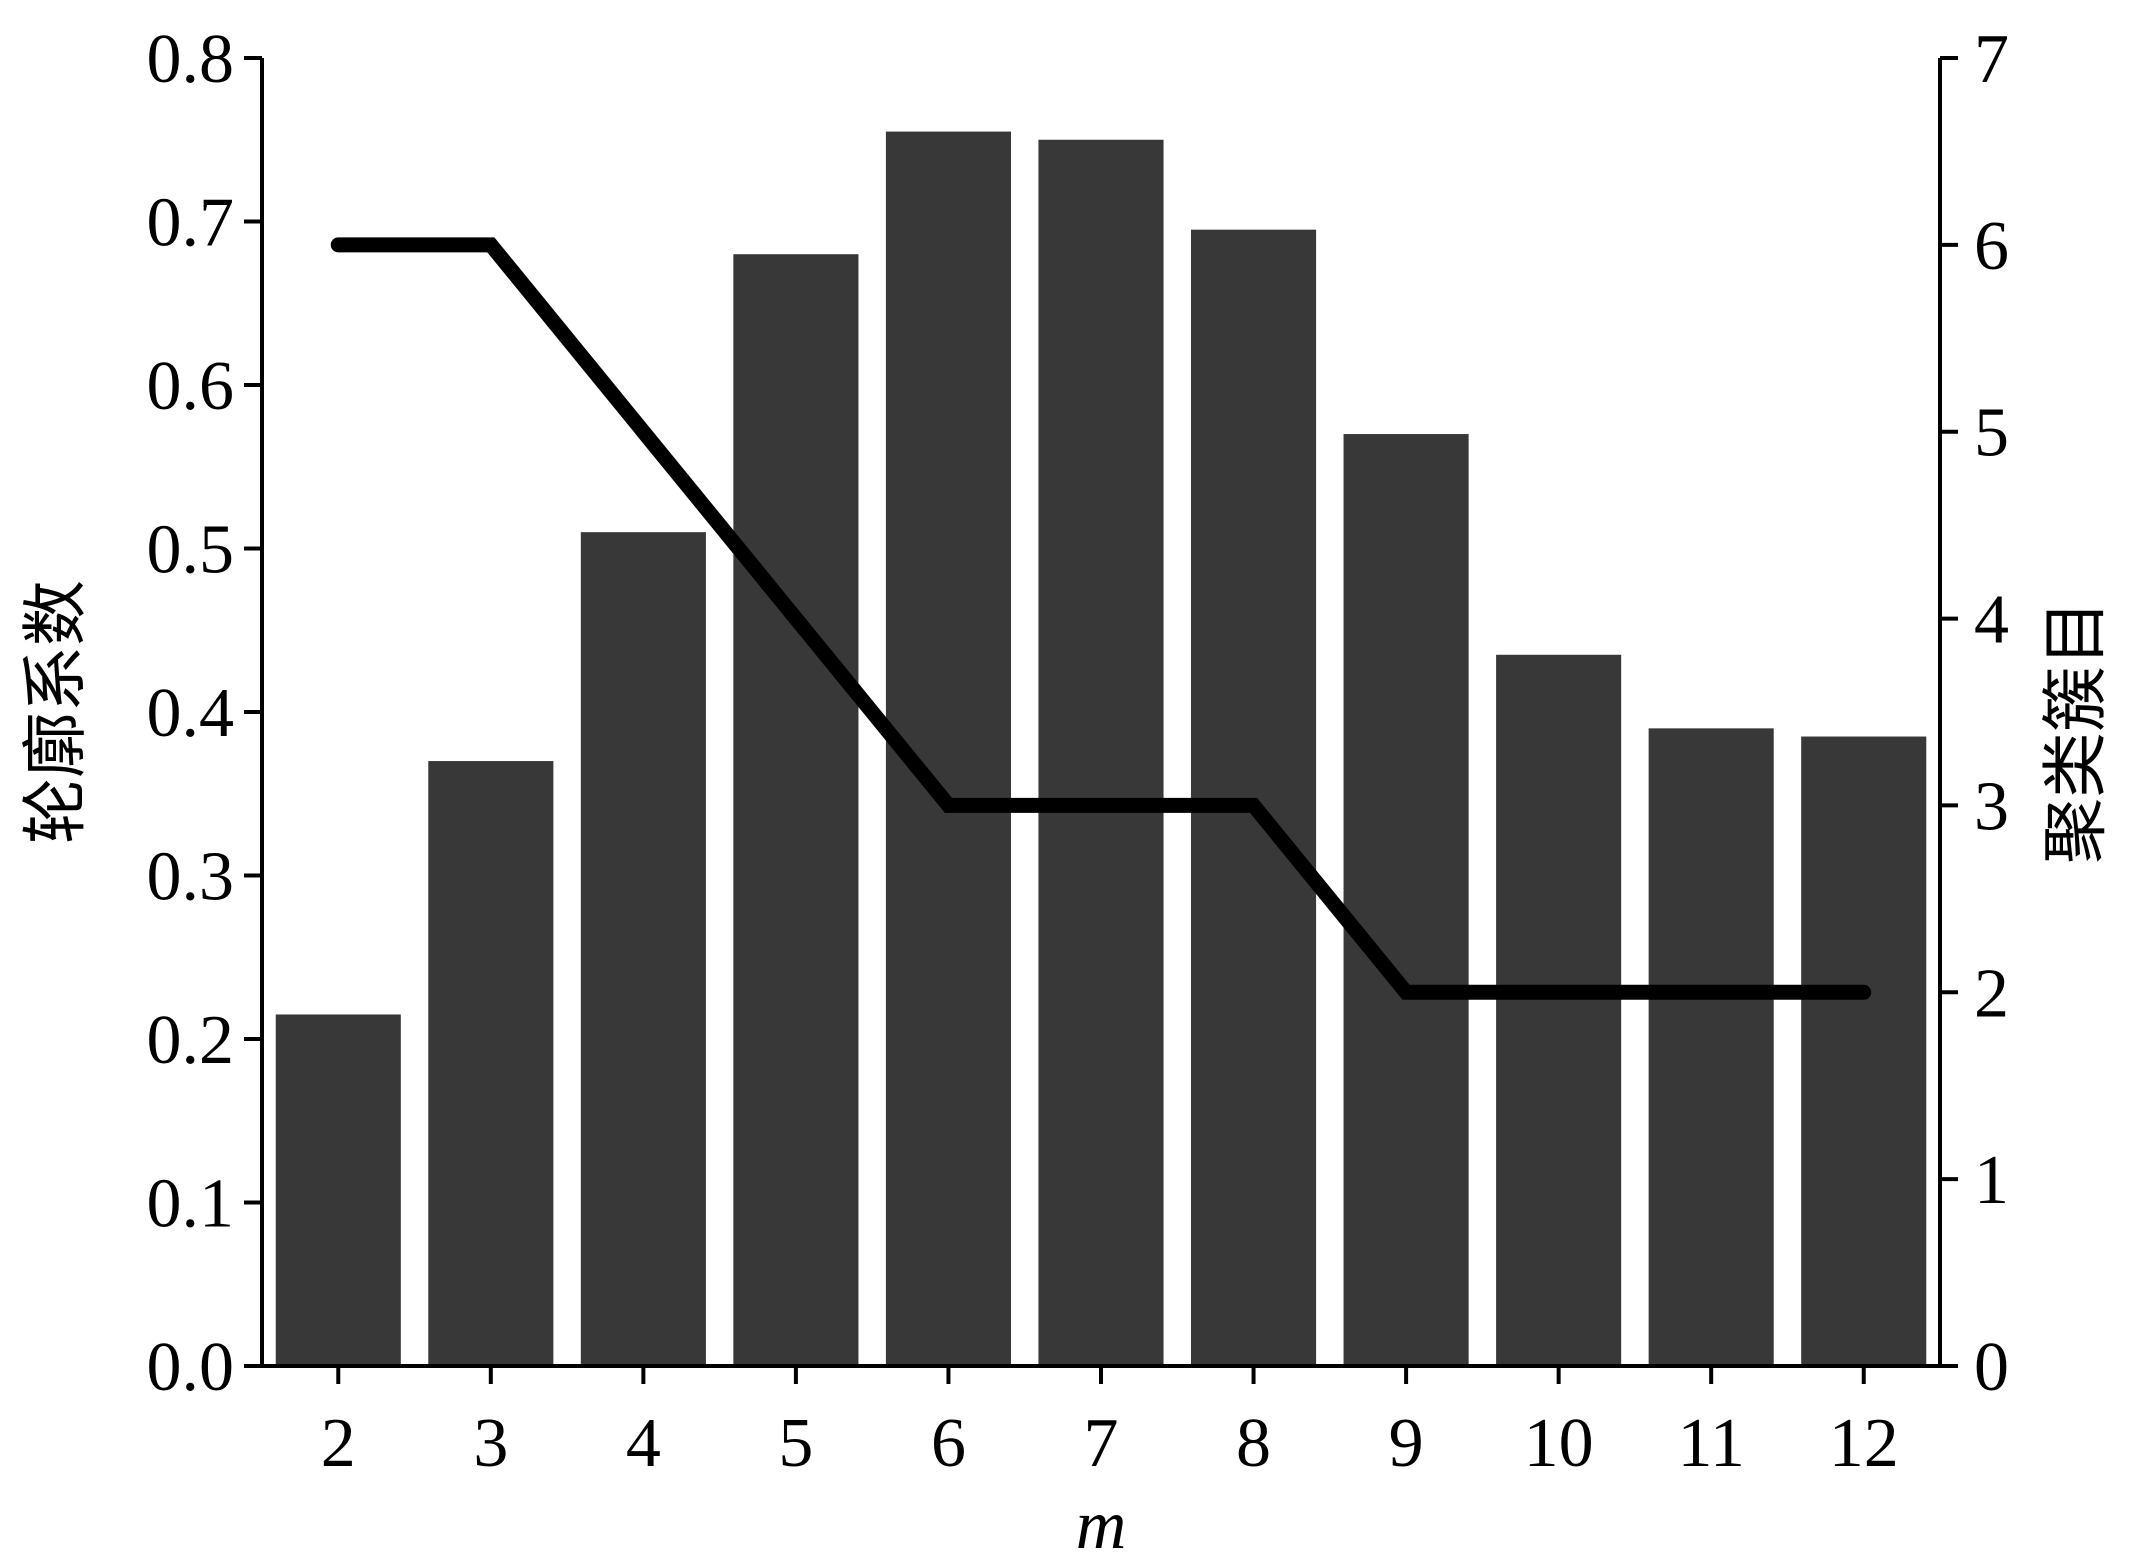  I want to click on y-tick-label: 0.6, so click(191, 386).